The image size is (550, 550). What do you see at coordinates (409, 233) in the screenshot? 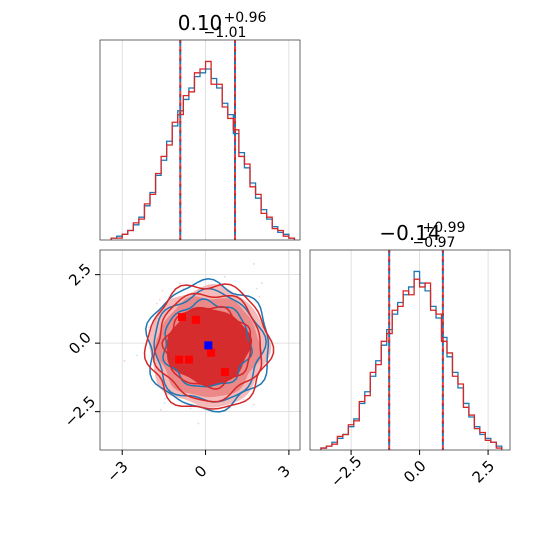
I see `marginal-y-title: −0.14` at bounding box center [409, 233].